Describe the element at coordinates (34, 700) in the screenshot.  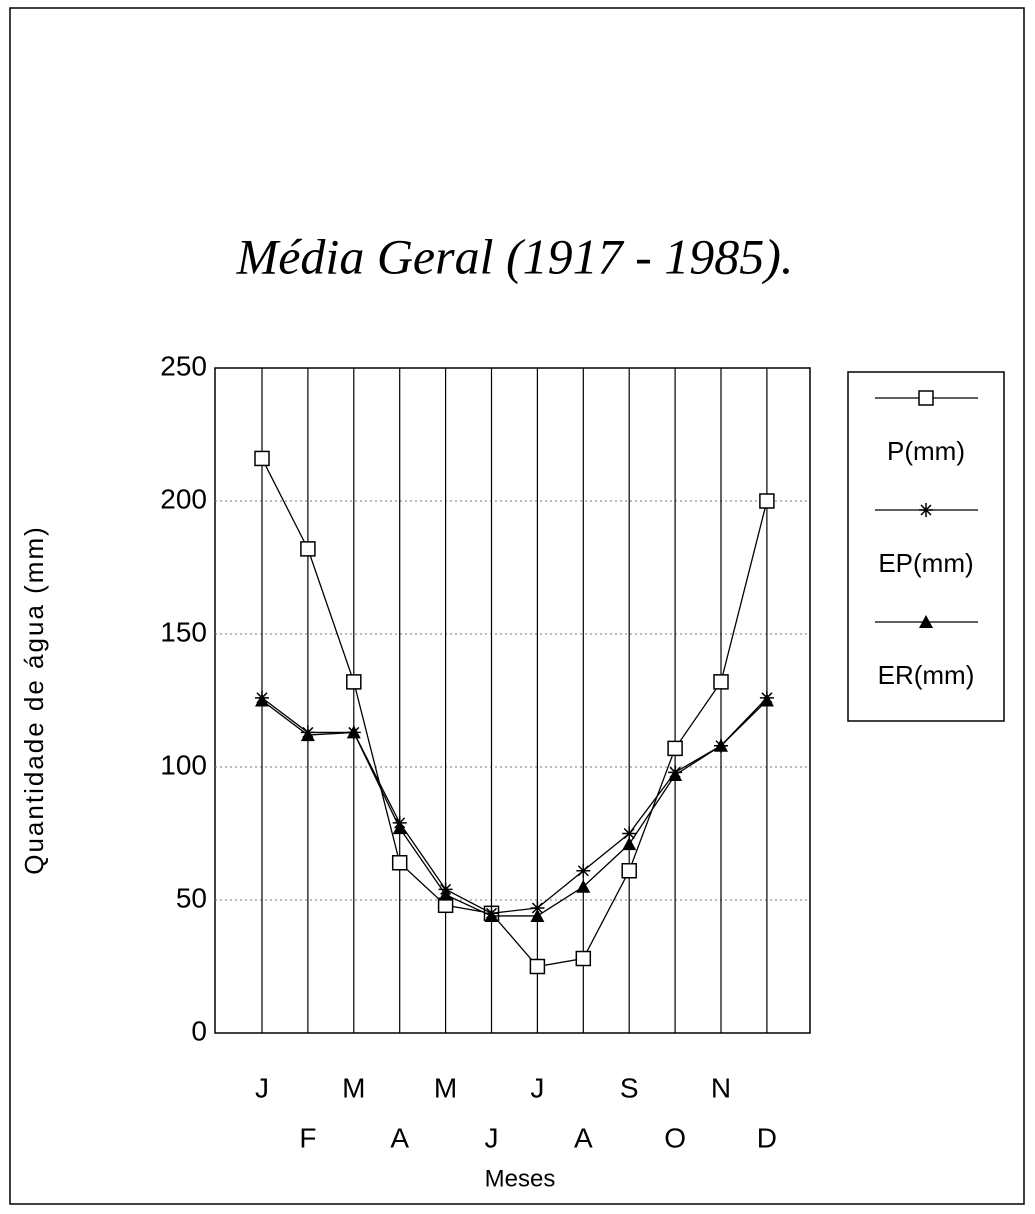
I see `y-axis-label: Quantidade de água (mm)` at that location.